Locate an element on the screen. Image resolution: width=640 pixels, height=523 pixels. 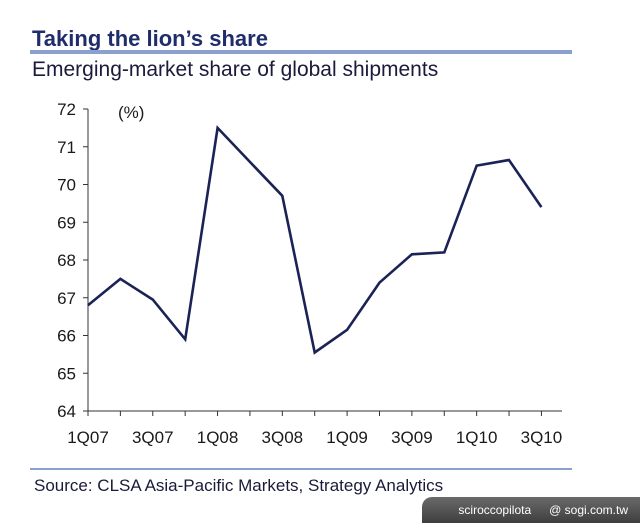
x-tick-labels: 1Q07 3Q07 1Q08 3Q08 1Q09 3Q09 1Q10 3Q10 is located at coordinates (314, 437).